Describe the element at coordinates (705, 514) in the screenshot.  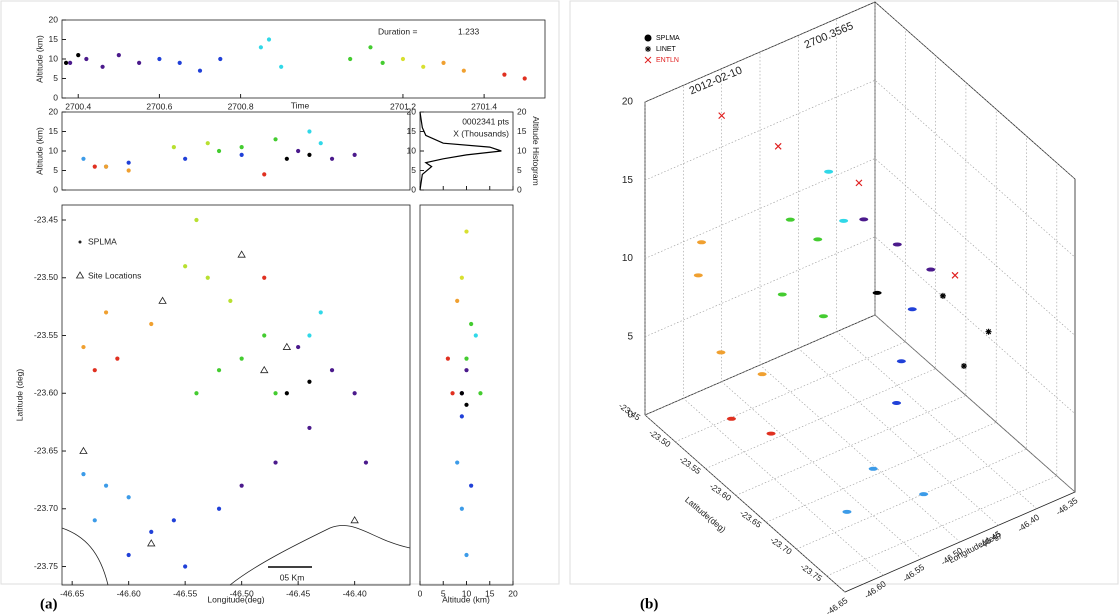
I see `y-axis-label: Latitude(deg)` at that location.